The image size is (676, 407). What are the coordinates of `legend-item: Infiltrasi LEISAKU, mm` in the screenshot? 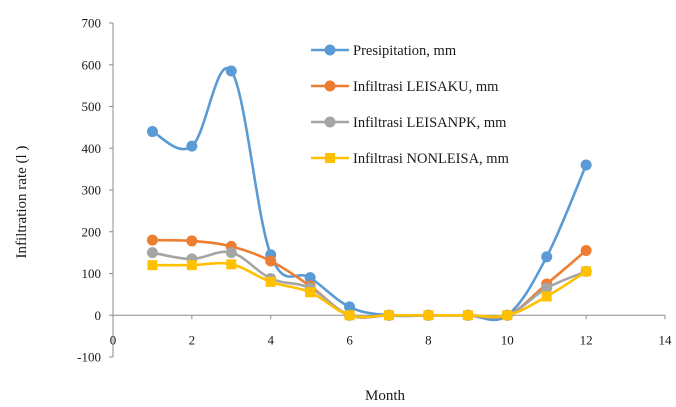 It's located at (405, 87).